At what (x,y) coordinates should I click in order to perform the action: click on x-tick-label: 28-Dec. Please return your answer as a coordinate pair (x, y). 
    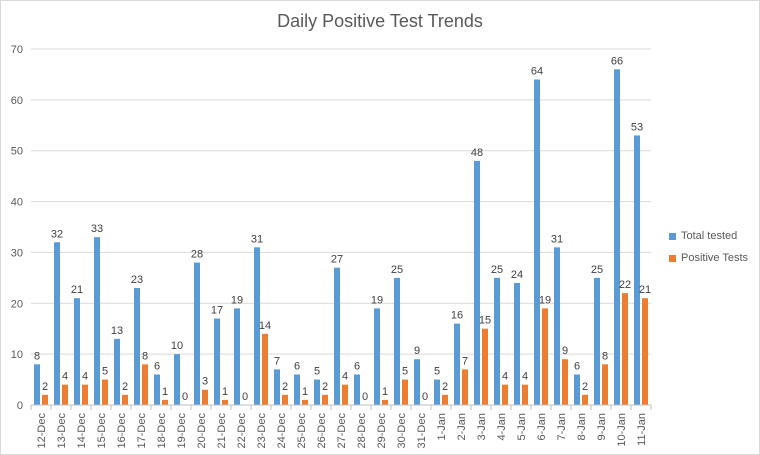
    Looking at the image, I should click on (362, 431).